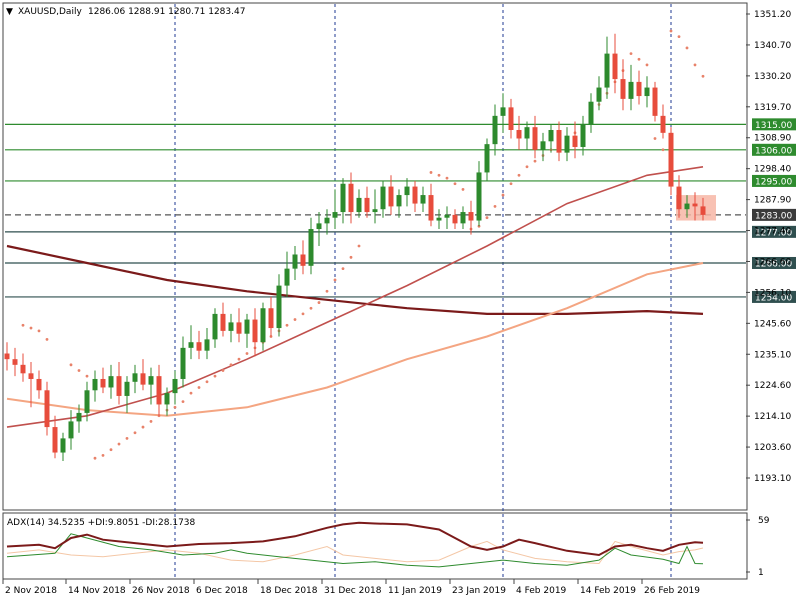 Image resolution: width=800 pixels, height=604 pixels. What do you see at coordinates (608, 591) in the screenshot?
I see `time-tick-label: 14 Feb 2019` at bounding box center [608, 591].